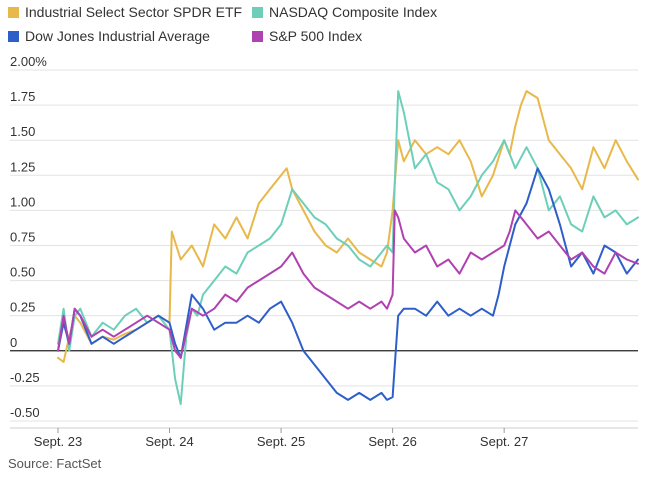  Describe the element at coordinates (25, 412) in the screenshot. I see `y-tick-label: -0.50` at that location.